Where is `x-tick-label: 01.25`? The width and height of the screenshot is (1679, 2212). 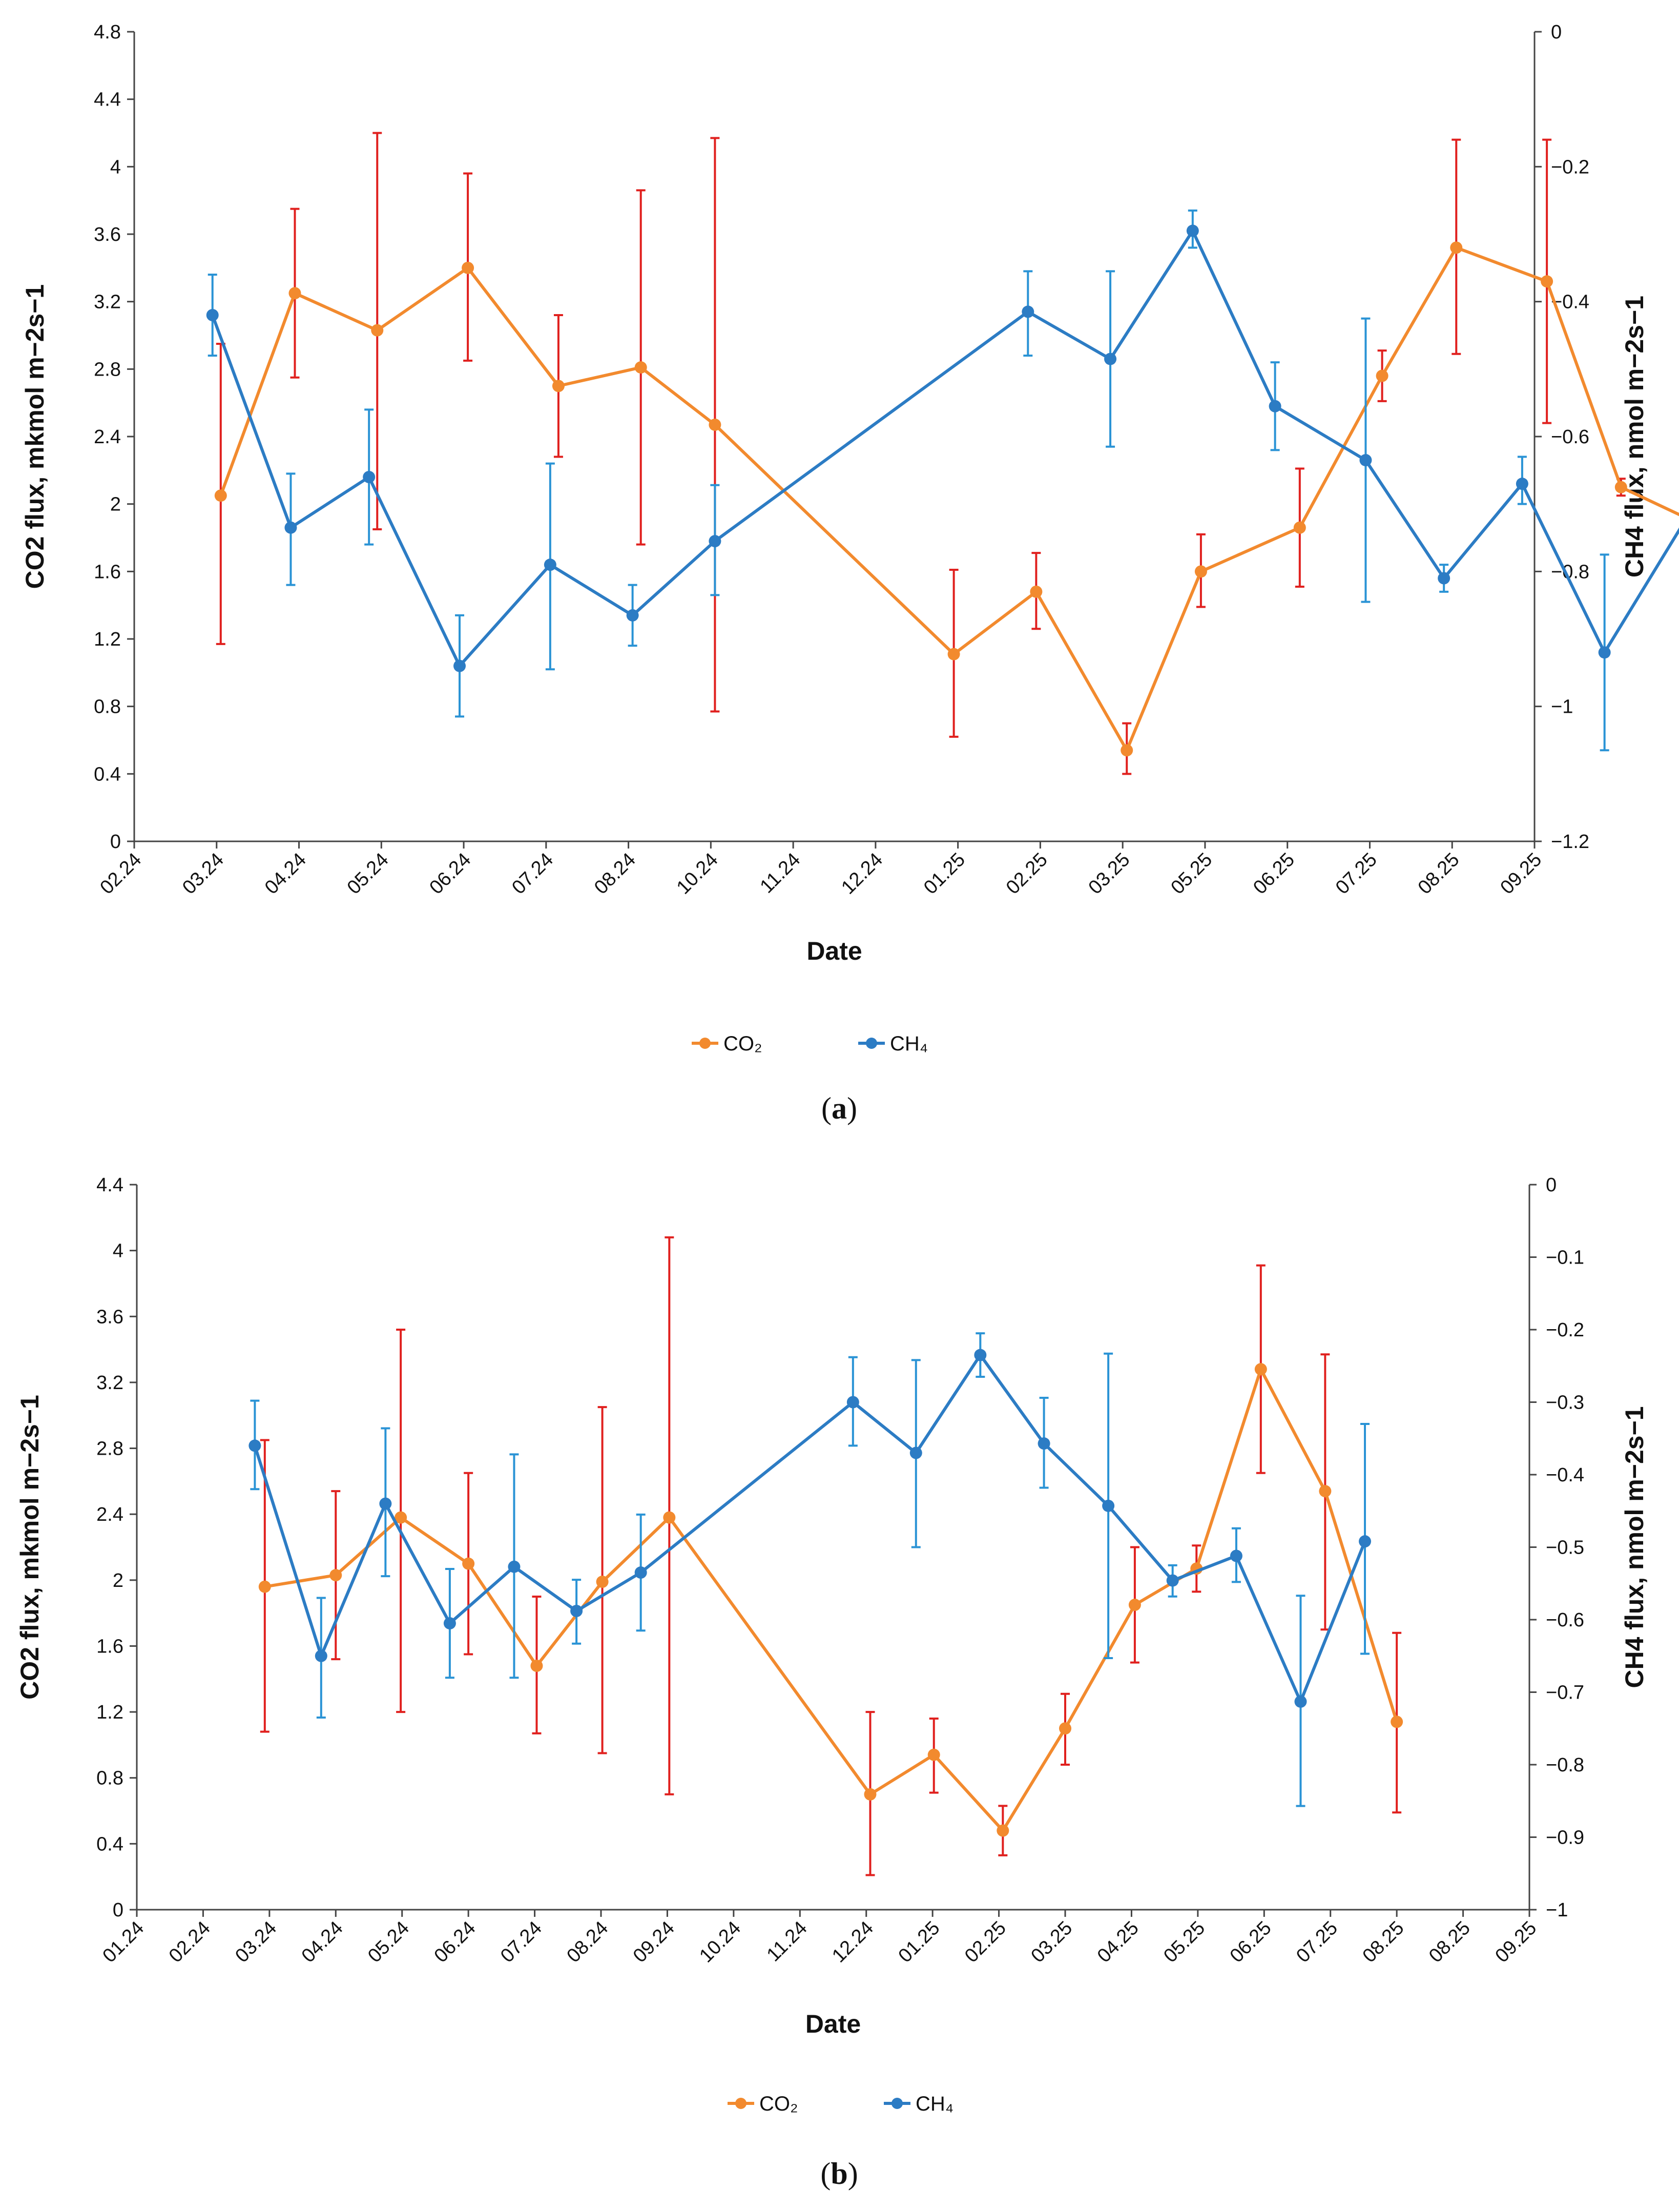
x-tick-label: 01.25 is located at coordinates (944, 874).